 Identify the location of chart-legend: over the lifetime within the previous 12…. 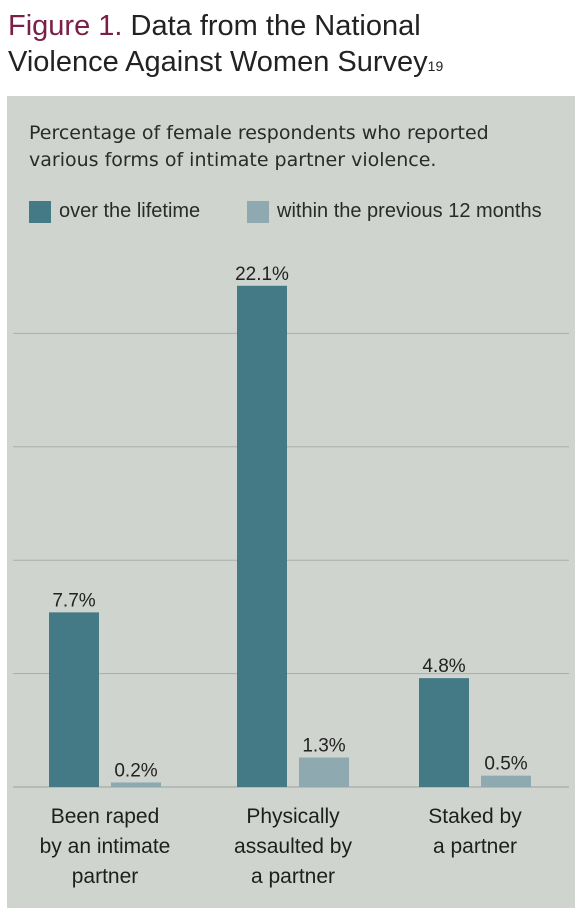
(294, 213).